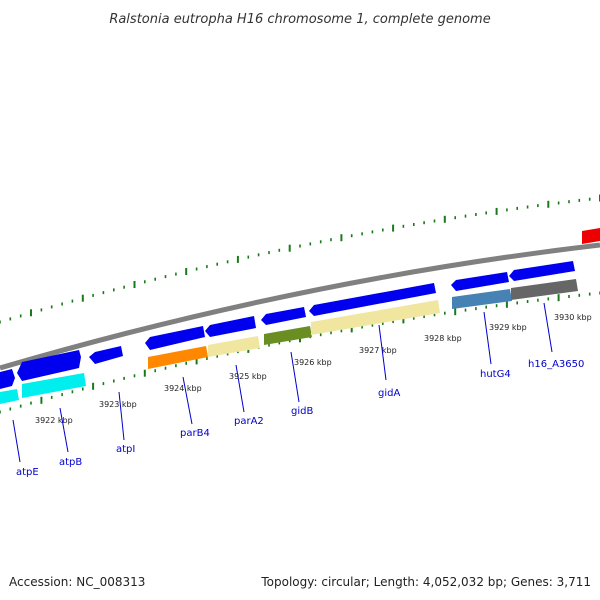 The image size is (600, 600). I want to click on tick-label: 3929 kbp, so click(508, 327).